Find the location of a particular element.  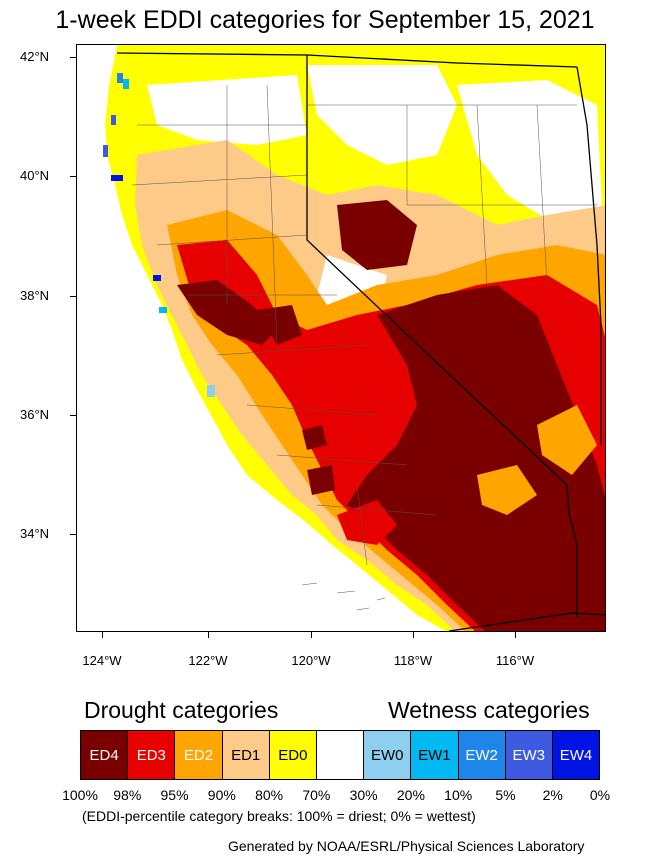

legend-swatch-ed4: ED4 is located at coordinates (105, 755).